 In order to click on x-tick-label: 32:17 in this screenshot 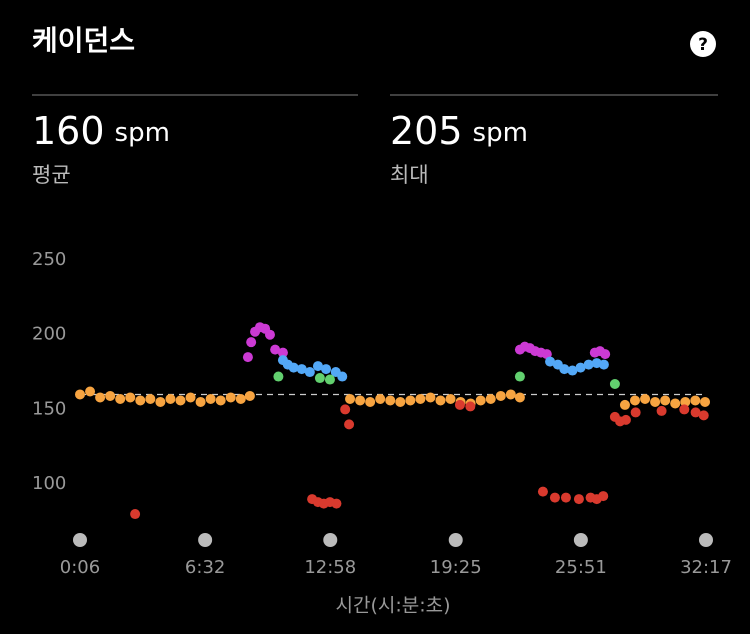, I will do `click(706, 567)`.